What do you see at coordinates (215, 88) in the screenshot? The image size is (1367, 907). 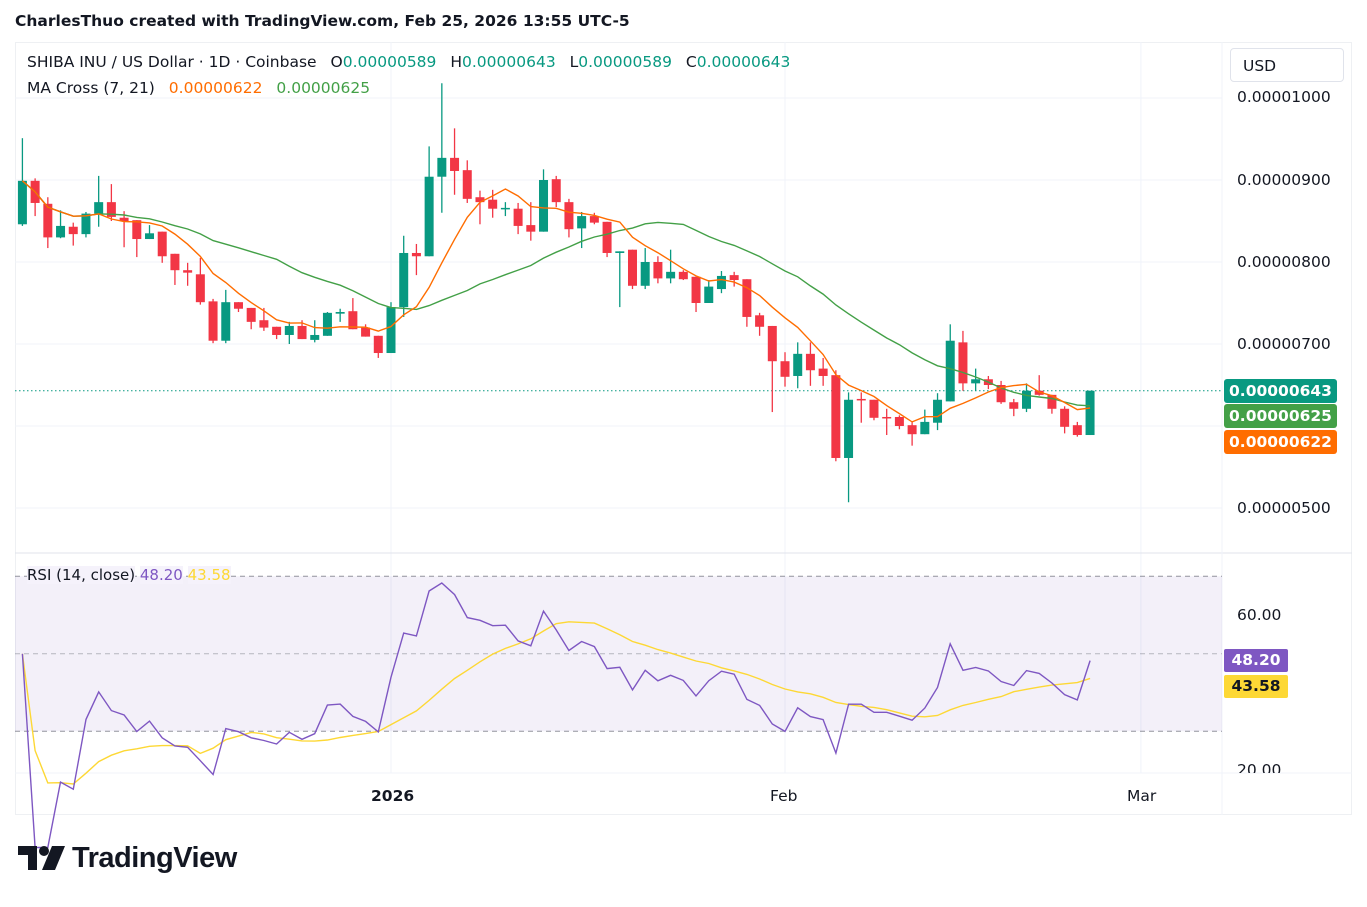 I see `ma-fast-value: 0.00000622` at bounding box center [215, 88].